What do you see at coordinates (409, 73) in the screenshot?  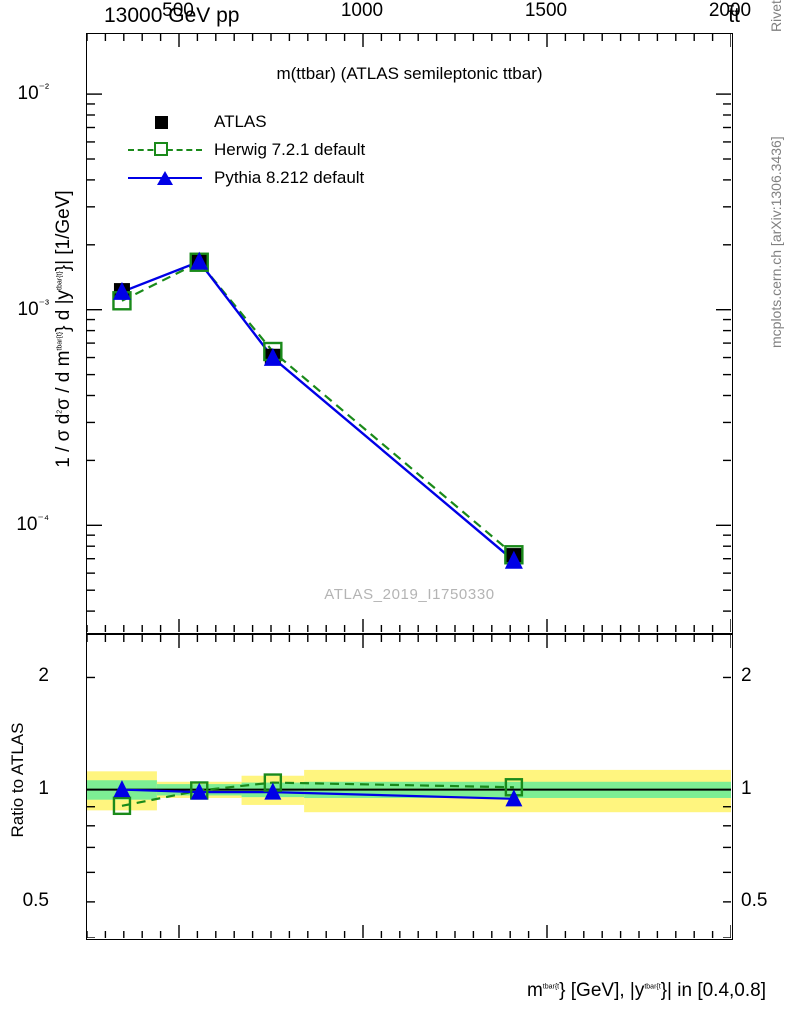 I see `plot-title: m(ttbar) (ATLAS semileptonic ttbar)` at bounding box center [409, 73].